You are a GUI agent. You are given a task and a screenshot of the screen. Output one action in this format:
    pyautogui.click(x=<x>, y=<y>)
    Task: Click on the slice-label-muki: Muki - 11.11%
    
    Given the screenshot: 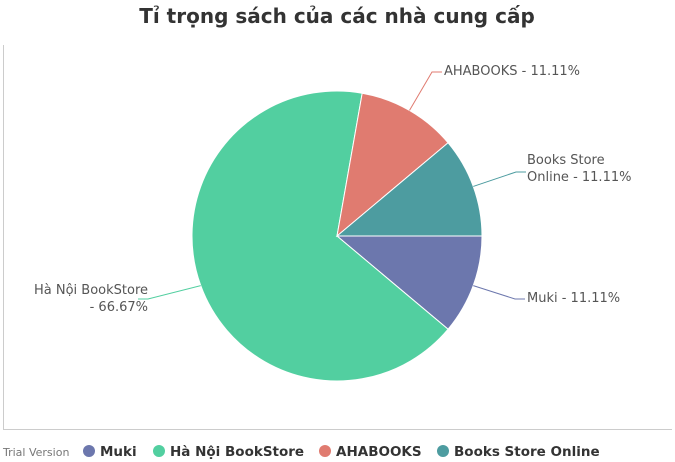 What is the action you would take?
    pyautogui.click(x=573, y=298)
    